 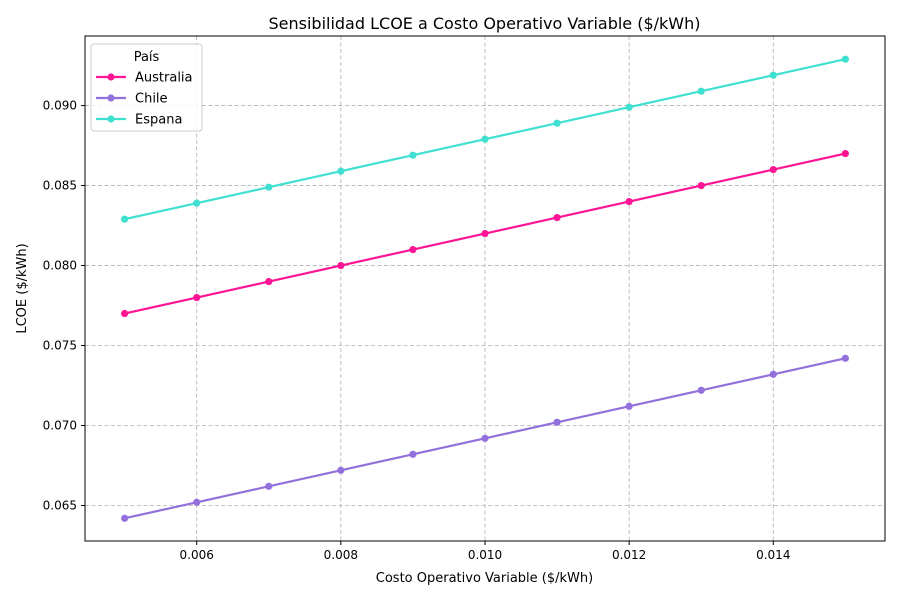 What do you see at coordinates (147, 57) in the screenshot?
I see `legend-title: País` at bounding box center [147, 57].